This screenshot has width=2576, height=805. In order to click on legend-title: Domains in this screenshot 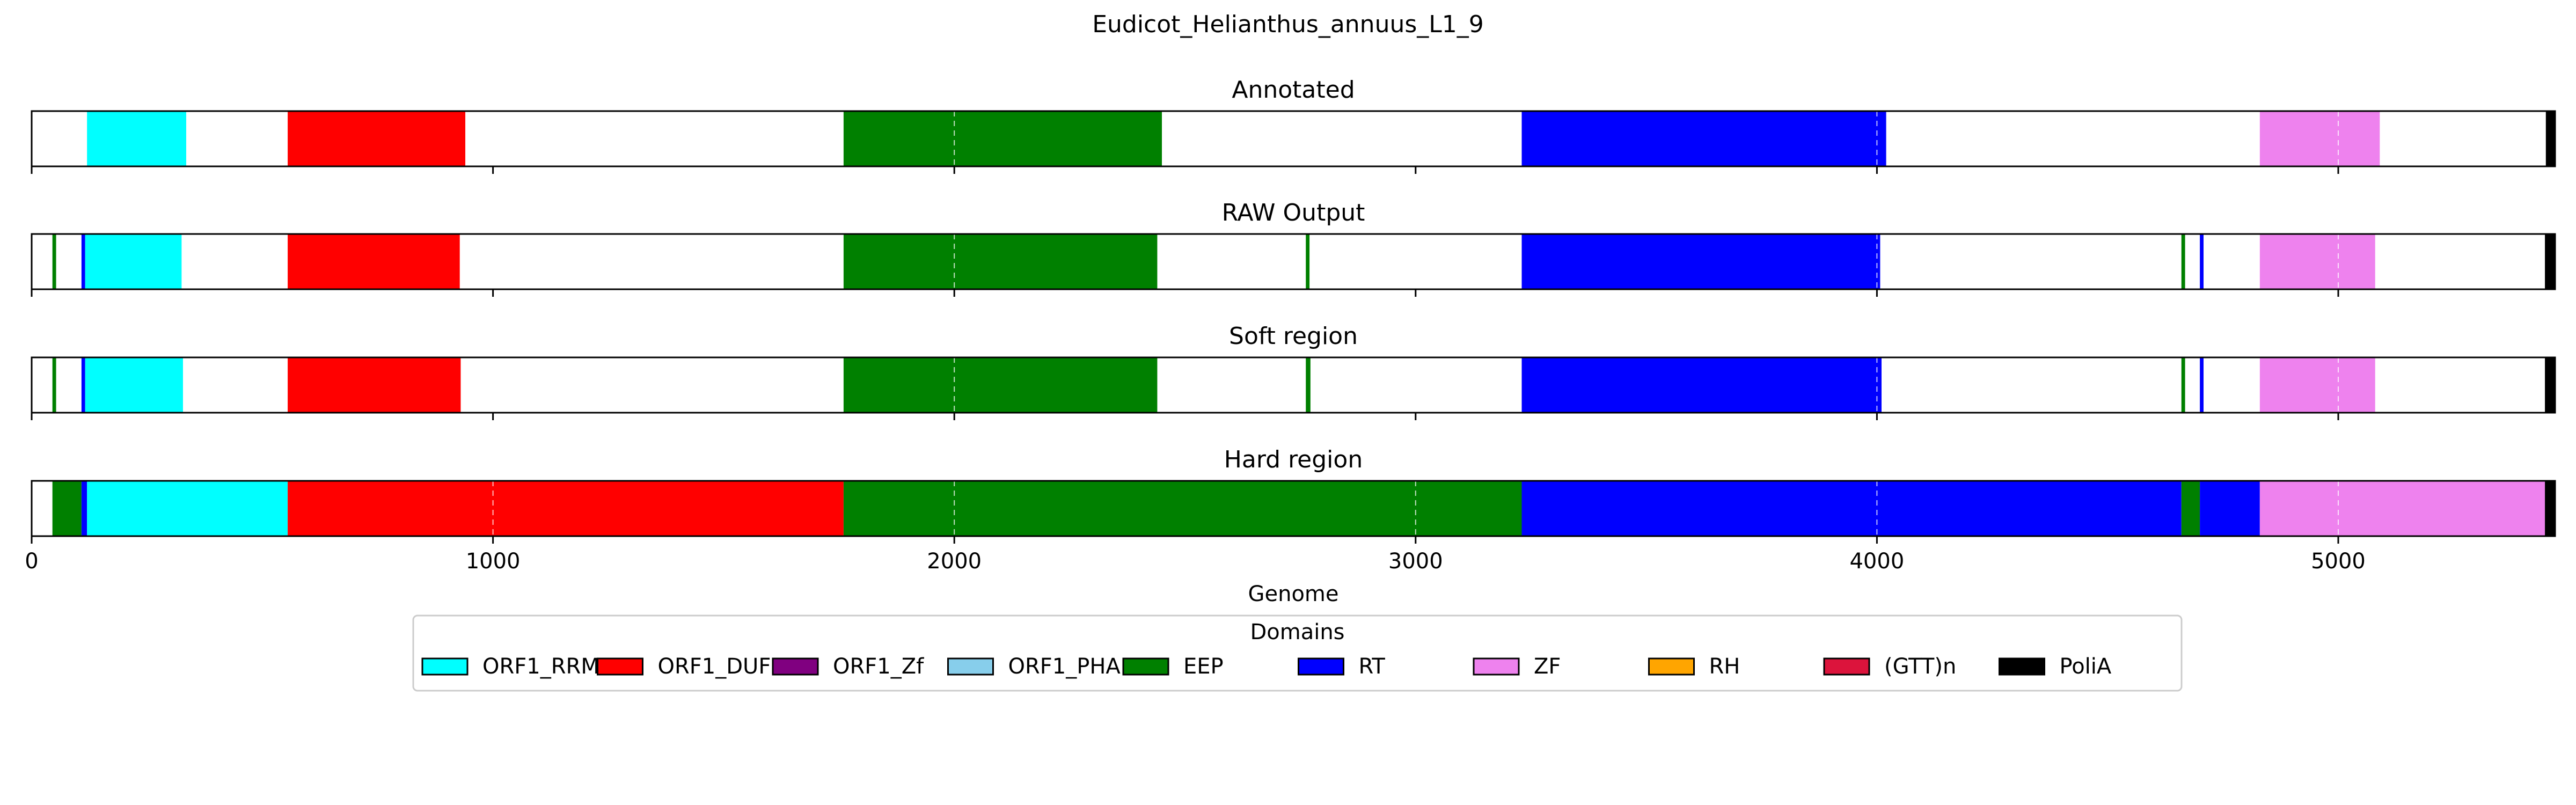, I will do `click(1297, 632)`.